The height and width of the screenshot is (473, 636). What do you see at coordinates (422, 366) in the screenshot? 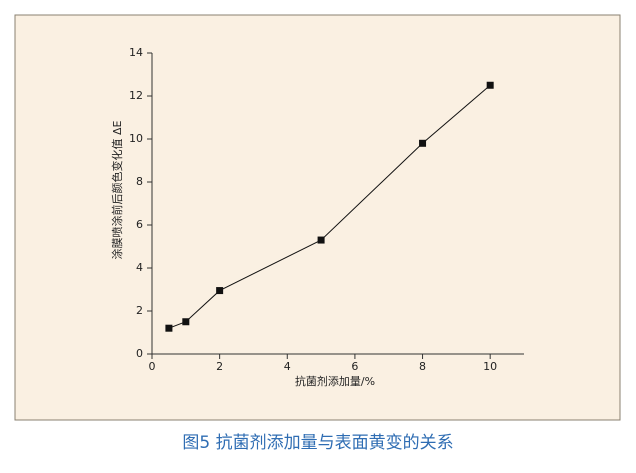
I see `x-tick-label: 8` at bounding box center [422, 366].